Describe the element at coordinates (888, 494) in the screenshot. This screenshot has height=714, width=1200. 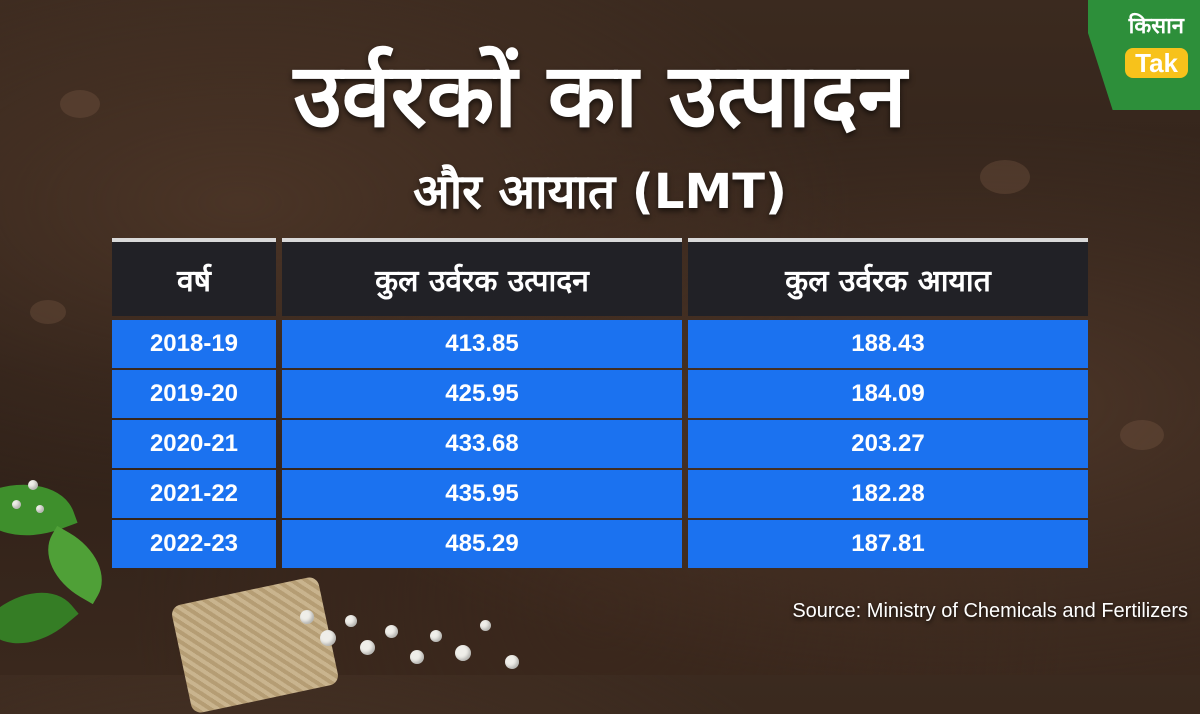
I see `cell-import: 182.28` at that location.